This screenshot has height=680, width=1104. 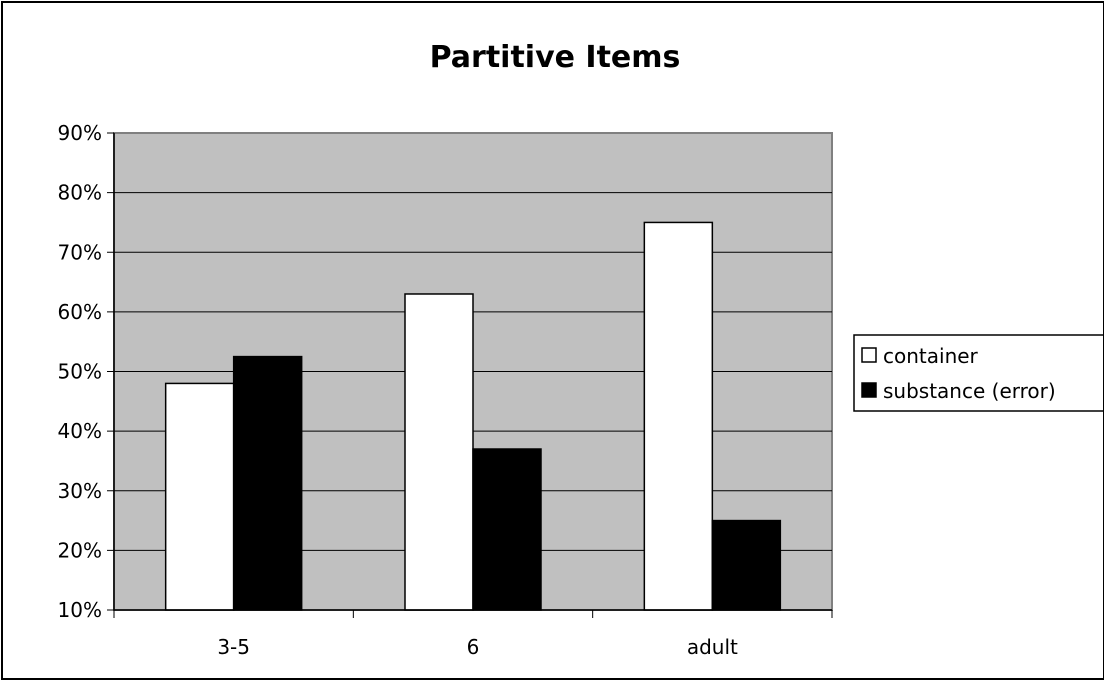 I want to click on y-tick-label: 70%, so click(x=80, y=252).